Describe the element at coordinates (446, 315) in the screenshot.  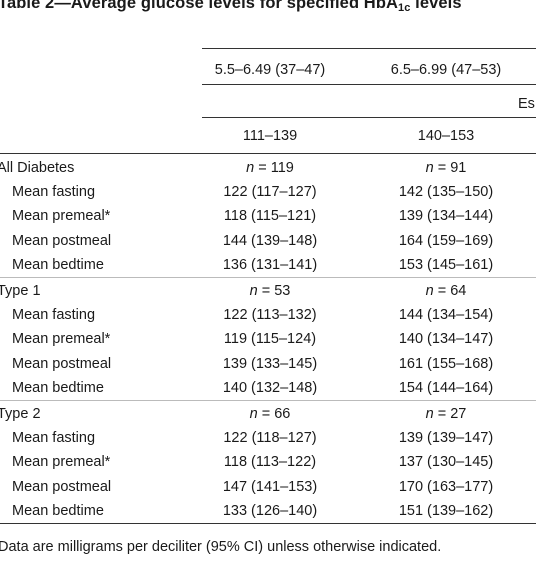
I see `row-value-col2: 144 (134–154)` at that location.